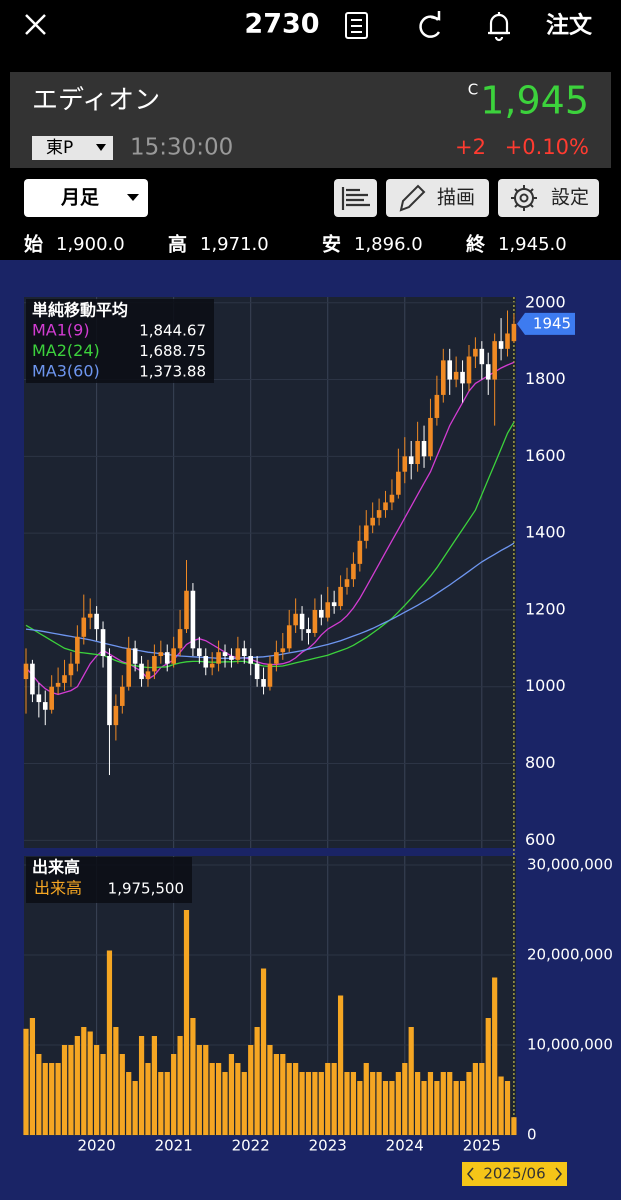  Describe the element at coordinates (524, 198) in the screenshot. I see `gear-icon` at that location.